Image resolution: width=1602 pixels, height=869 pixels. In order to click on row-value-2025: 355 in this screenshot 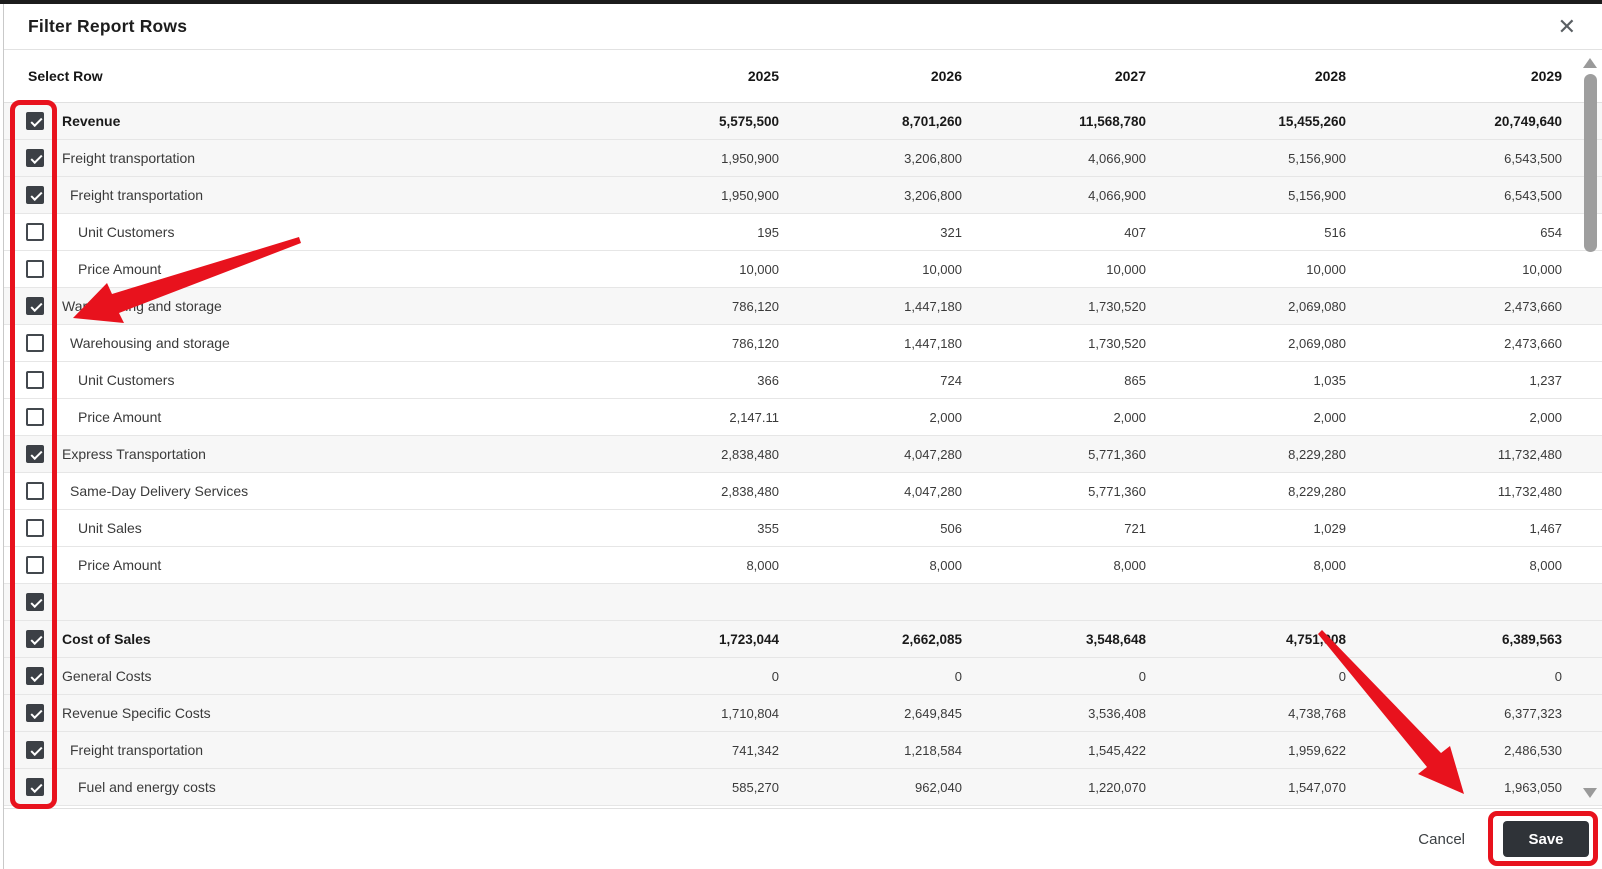, I will do `click(768, 528)`.